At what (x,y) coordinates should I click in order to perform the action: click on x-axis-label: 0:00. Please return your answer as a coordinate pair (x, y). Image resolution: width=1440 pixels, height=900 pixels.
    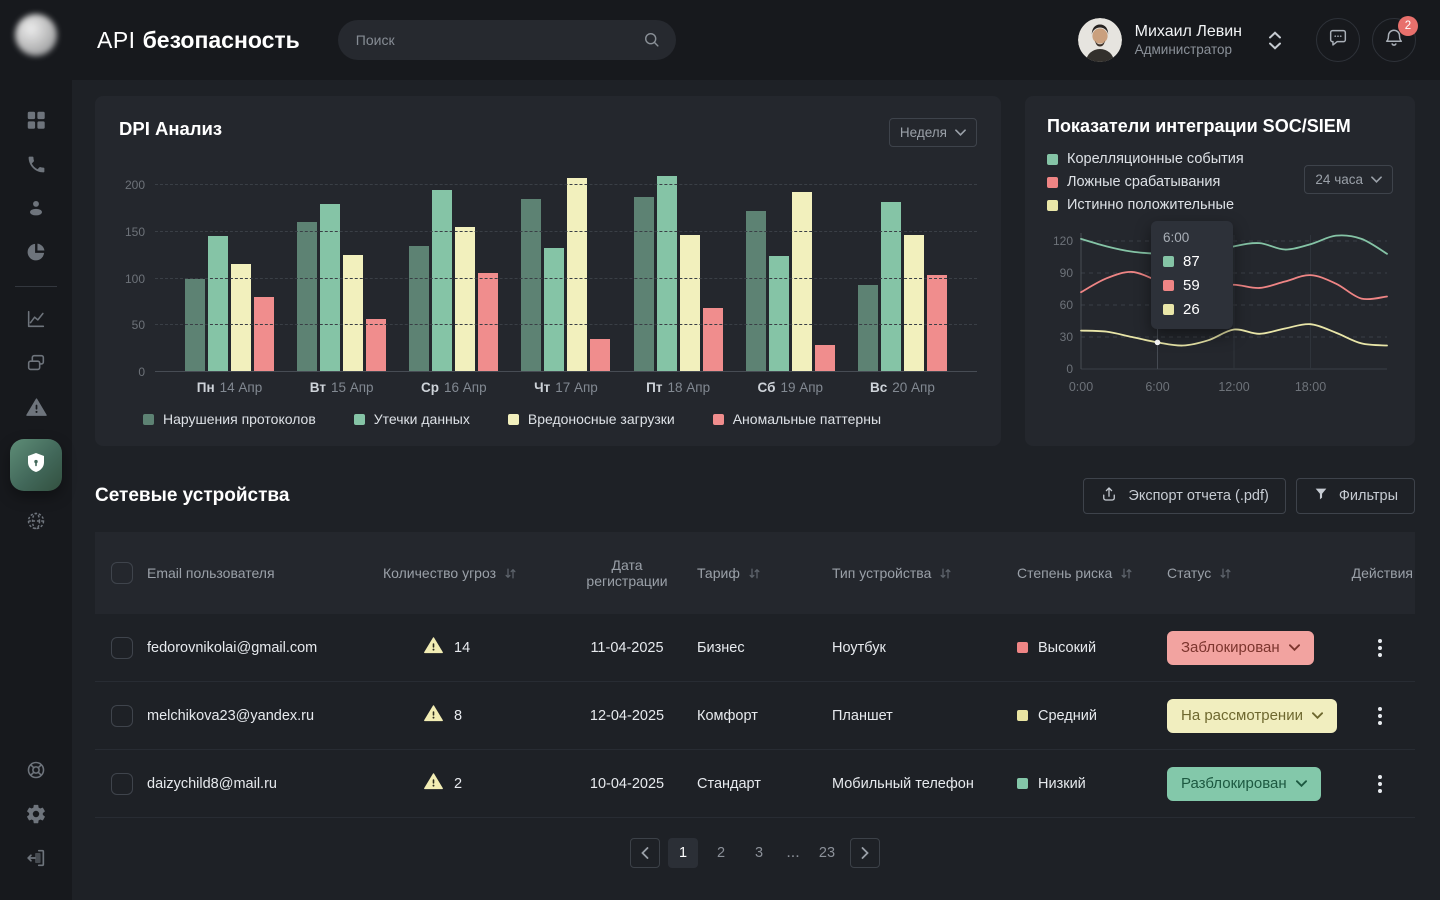
    Looking at the image, I should click on (1081, 387).